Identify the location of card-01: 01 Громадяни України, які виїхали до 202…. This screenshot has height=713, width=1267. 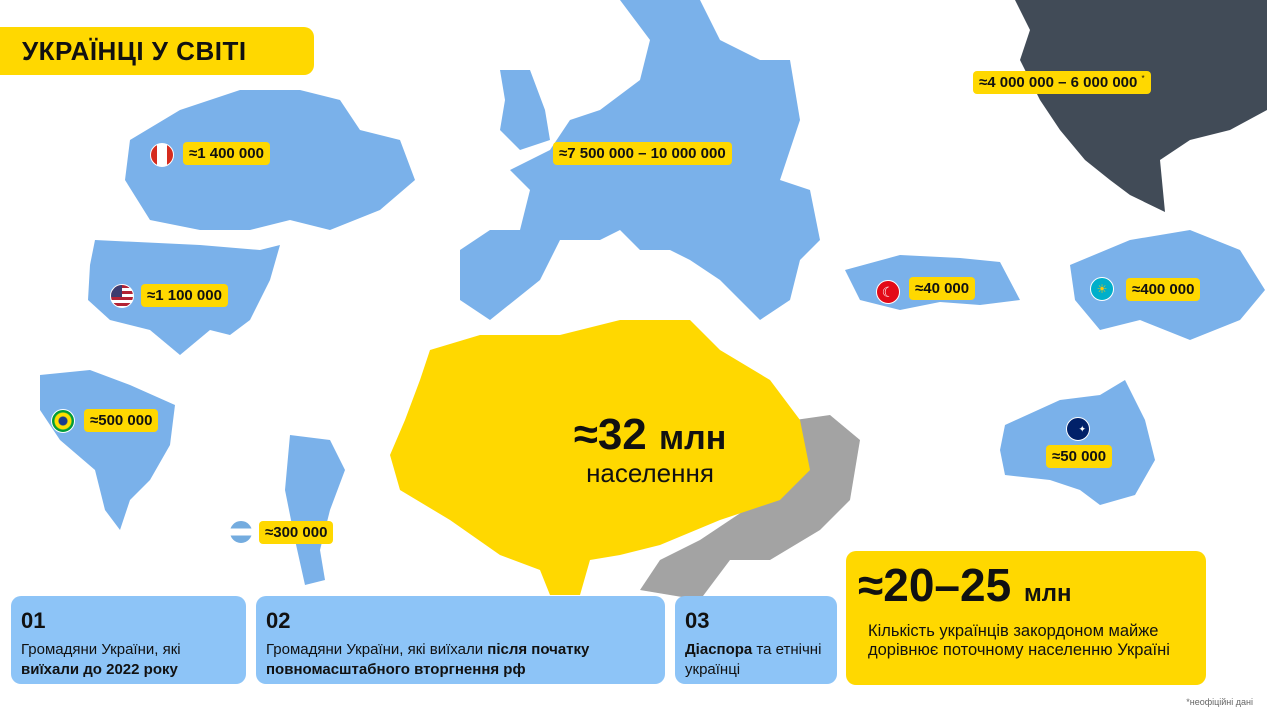
(128, 640).